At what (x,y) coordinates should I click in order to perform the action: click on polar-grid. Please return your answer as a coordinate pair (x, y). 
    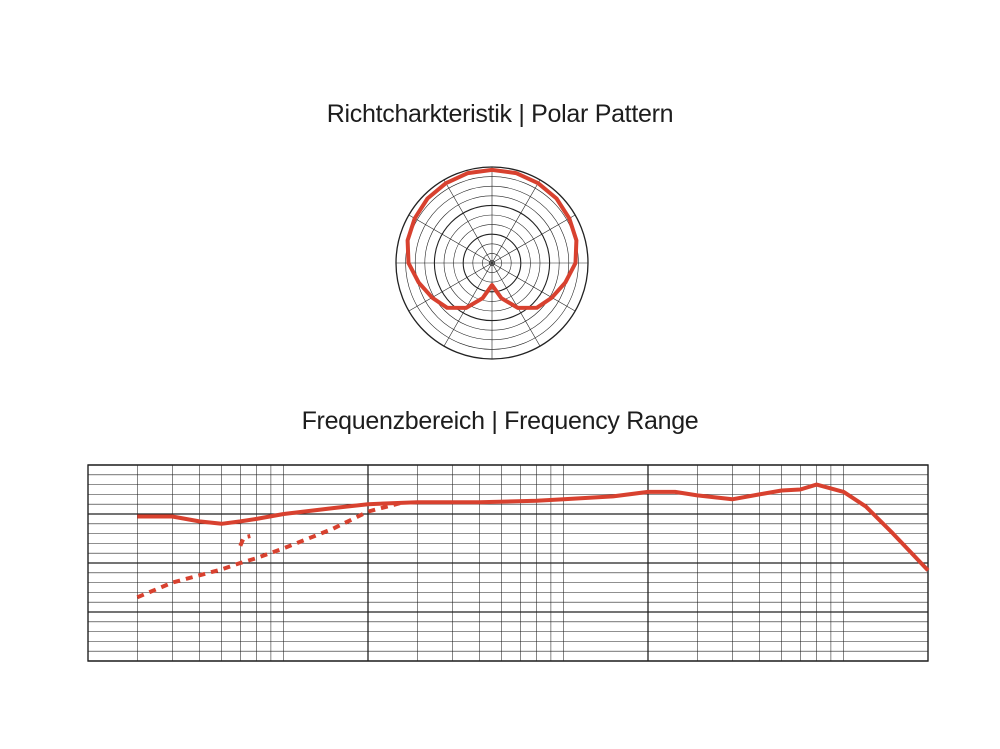
    Looking at the image, I should click on (492, 263).